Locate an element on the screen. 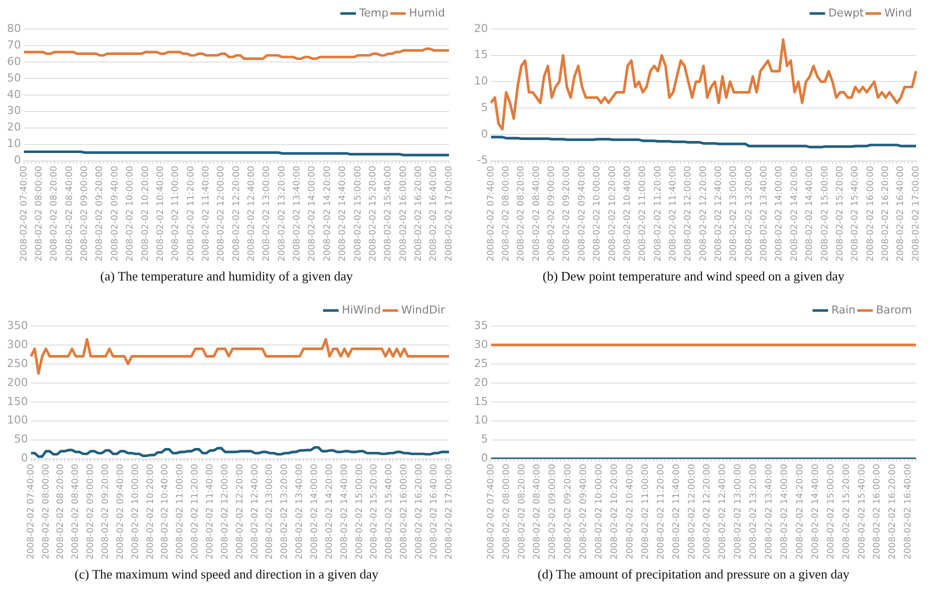 This screenshot has height=595, width=934. y-tick-label: 150 is located at coordinates (17, 401).